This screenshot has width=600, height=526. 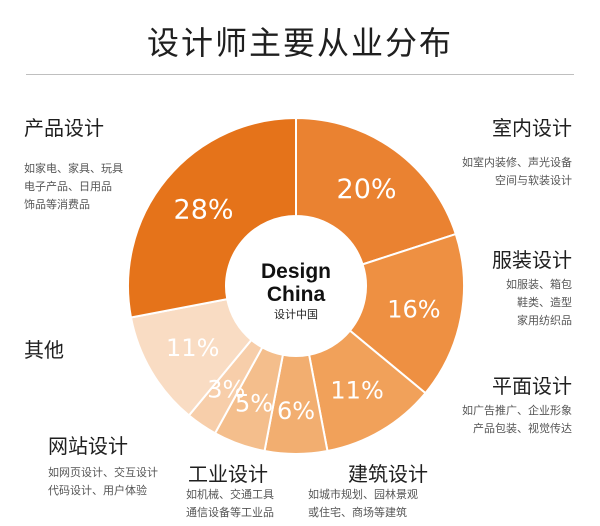 I want to click on label-web-design: 网站设计, so click(x=88, y=446).